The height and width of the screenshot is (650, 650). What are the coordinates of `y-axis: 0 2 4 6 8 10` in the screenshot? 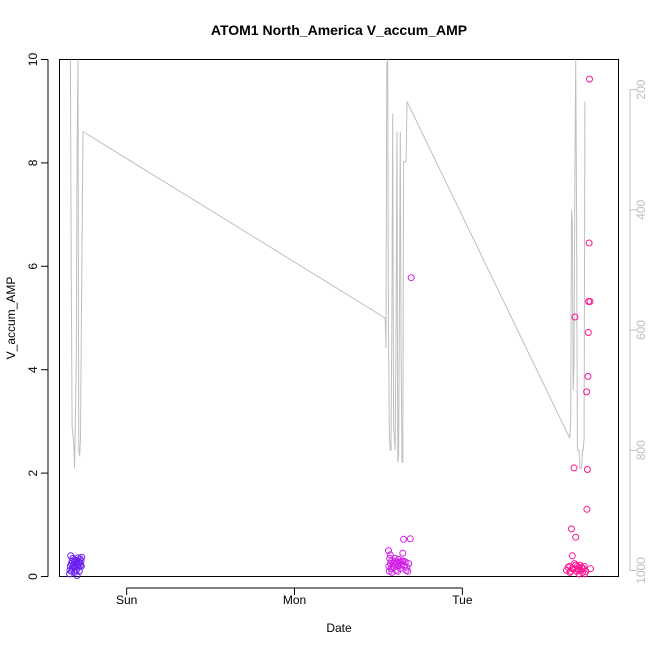 It's located at (37, 316).